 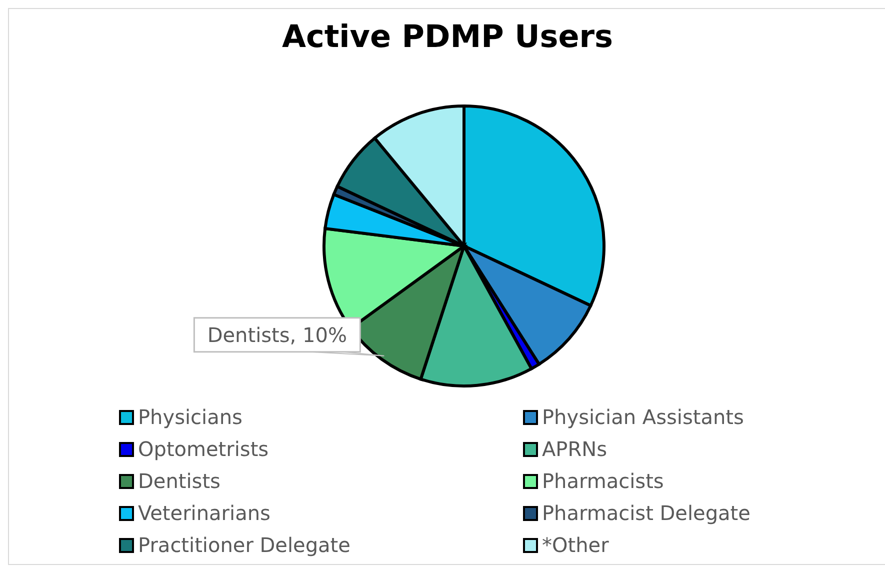 What do you see at coordinates (575, 545) in the screenshot?
I see `legend-label: *Other` at bounding box center [575, 545].